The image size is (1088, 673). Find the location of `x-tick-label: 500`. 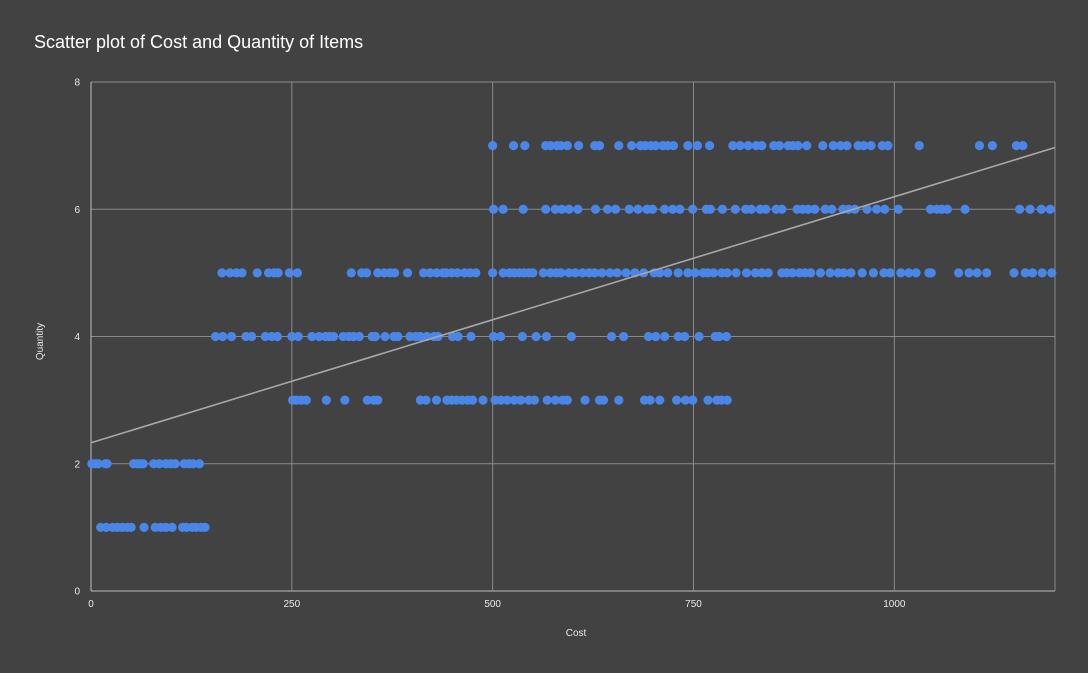

x-tick-label: 500 is located at coordinates (492, 604).